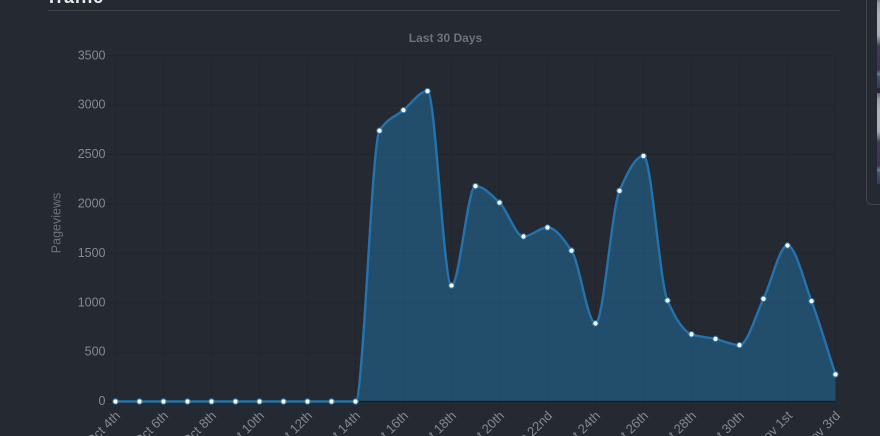  Describe the element at coordinates (92, 253) in the screenshot. I see `svg-text: 1500` at that location.